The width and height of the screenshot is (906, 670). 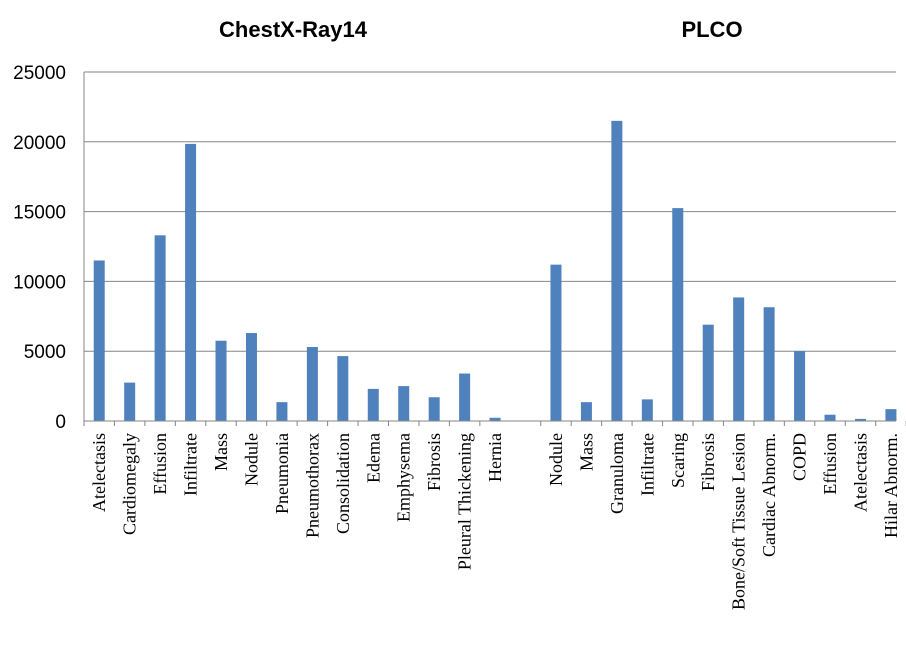 I want to click on x-tick-label: Pleural Thickening, so click(x=465, y=501).